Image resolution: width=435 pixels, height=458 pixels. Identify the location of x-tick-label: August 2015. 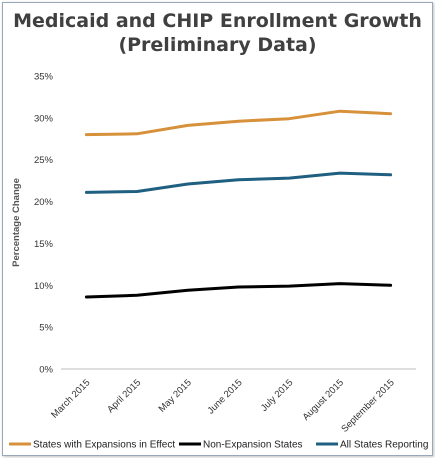
(324, 400).